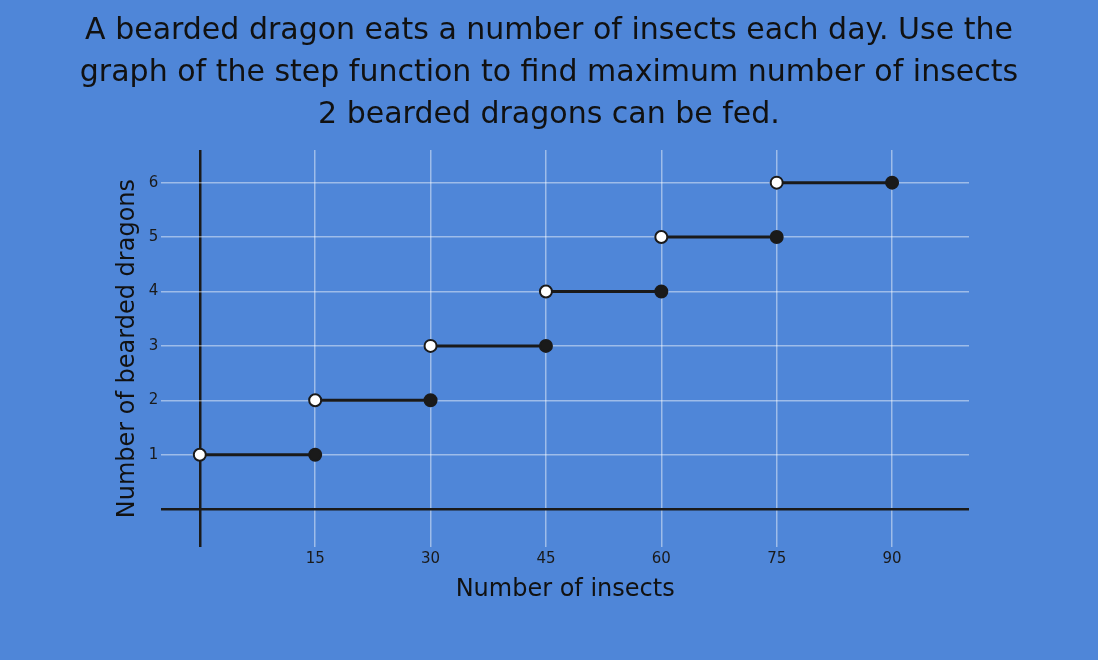  What do you see at coordinates (153, 290) in the screenshot?
I see `y-tick-label: 4` at bounding box center [153, 290].